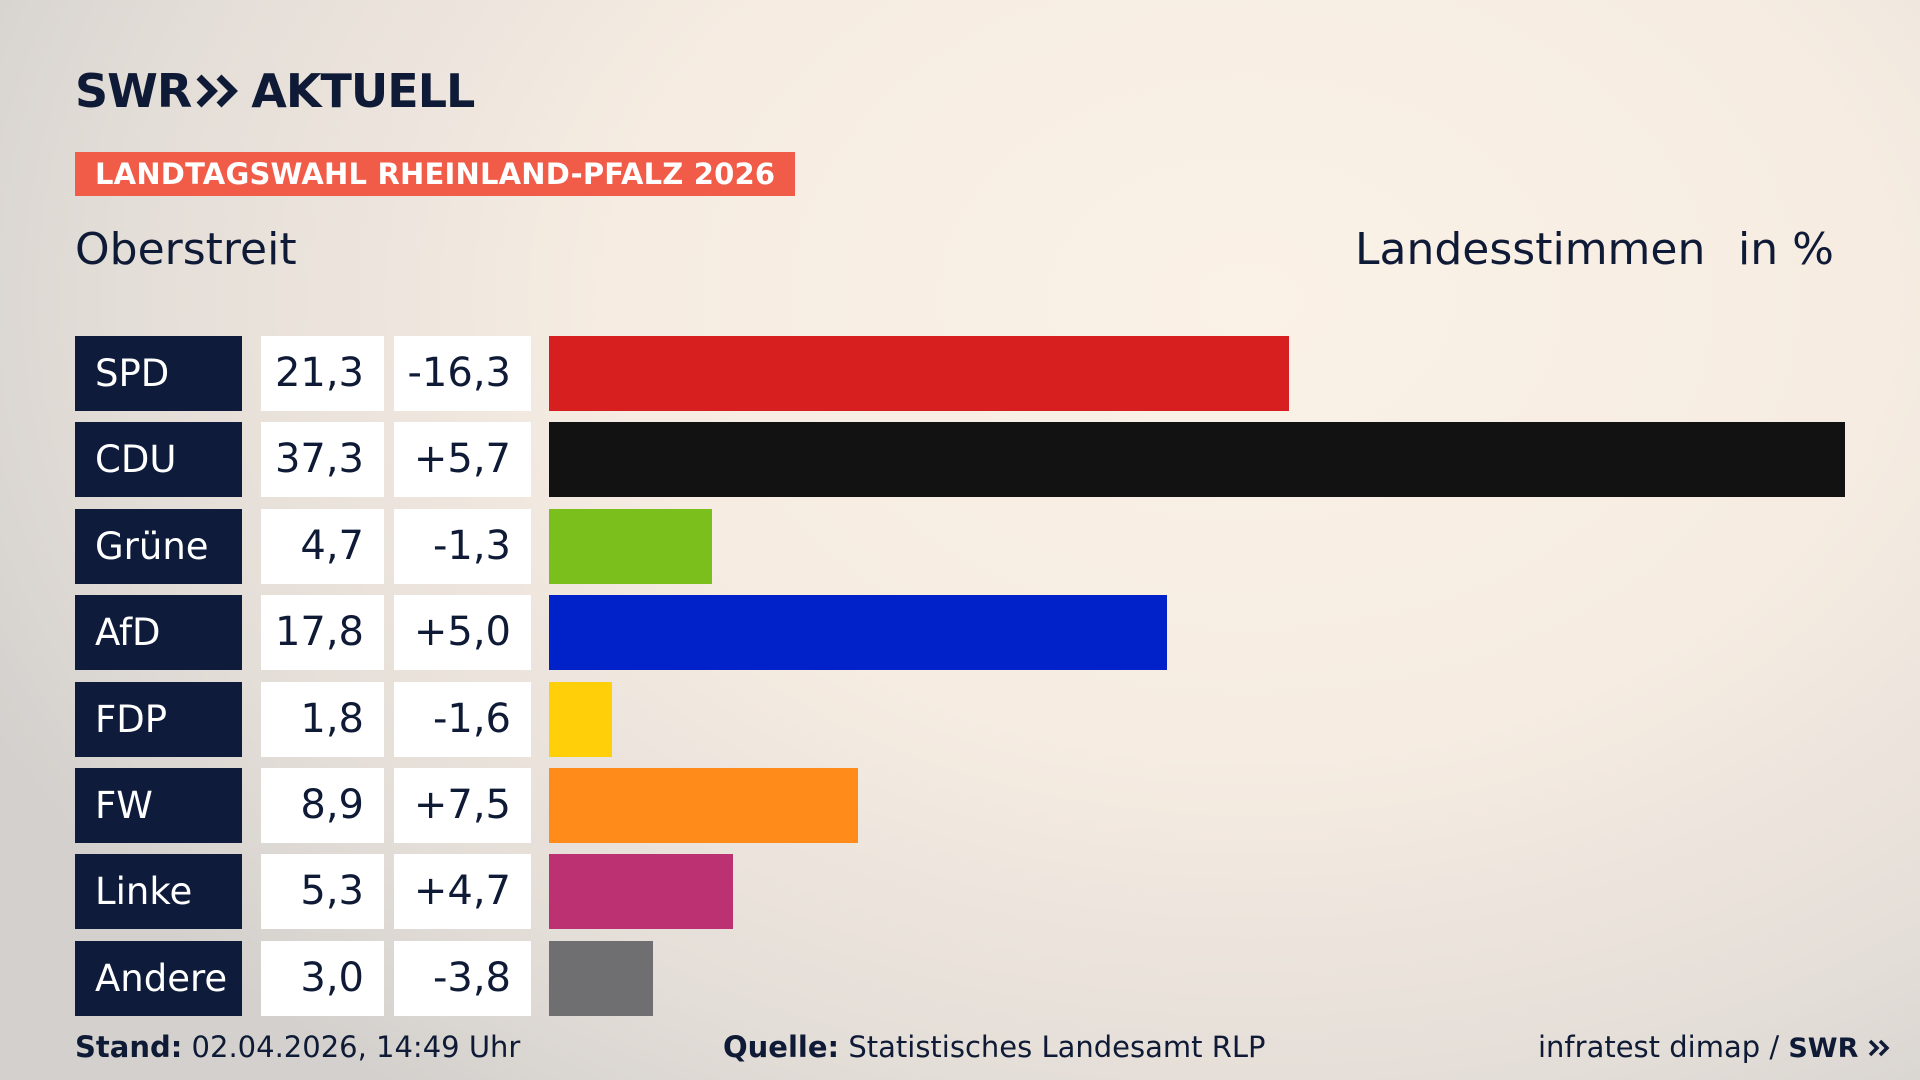 Image resolution: width=1920 pixels, height=1080 pixels. I want to click on credit-swr-logo: SWR, so click(1823, 1048).